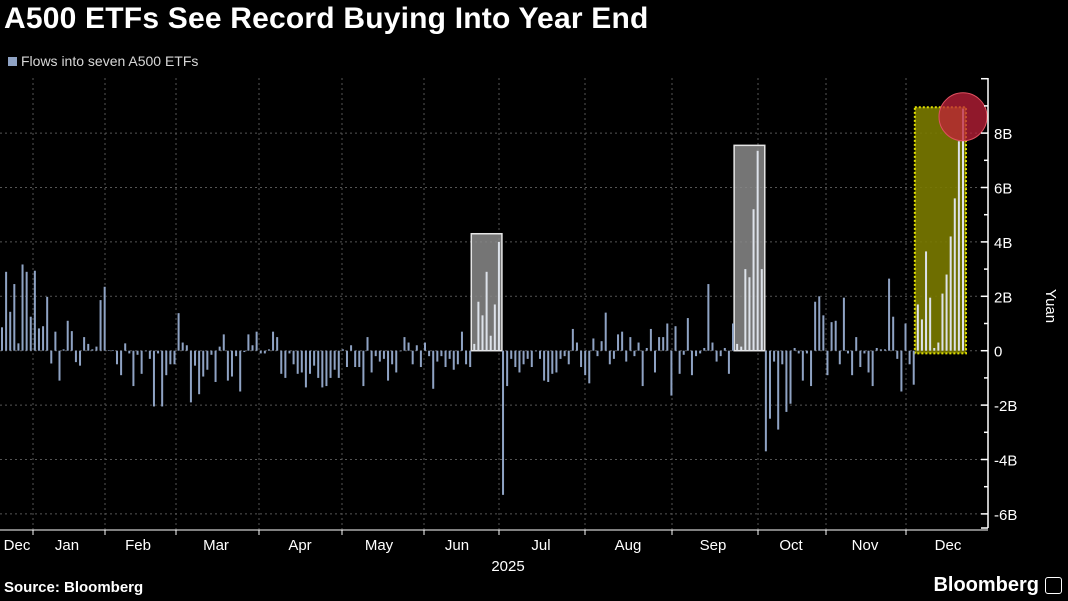 This screenshot has height=601, width=1068. I want to click on y-tick-label: 0, so click(998, 352).